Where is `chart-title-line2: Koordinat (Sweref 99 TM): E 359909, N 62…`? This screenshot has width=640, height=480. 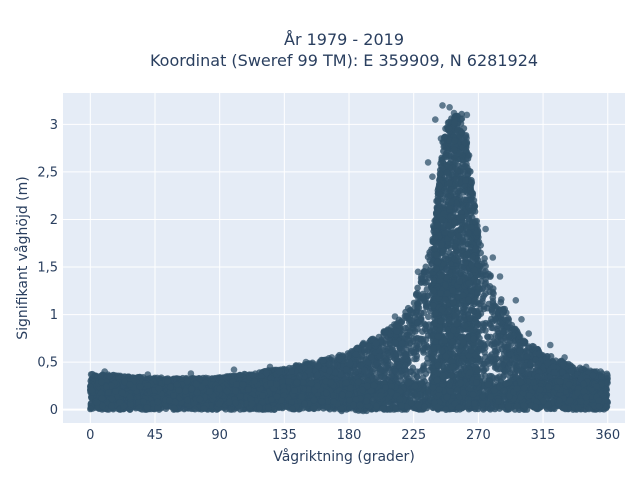
chart-title-line2: Koordinat (Sweref 99 TM): E 359909, N 62… is located at coordinates (344, 60).